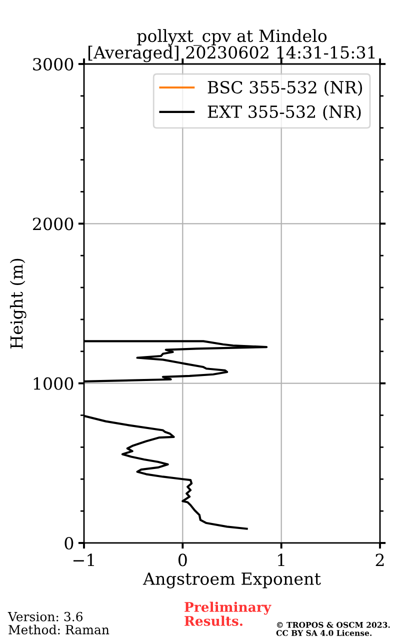  I want to click on y-tick-label: 1000, so click(54, 383).